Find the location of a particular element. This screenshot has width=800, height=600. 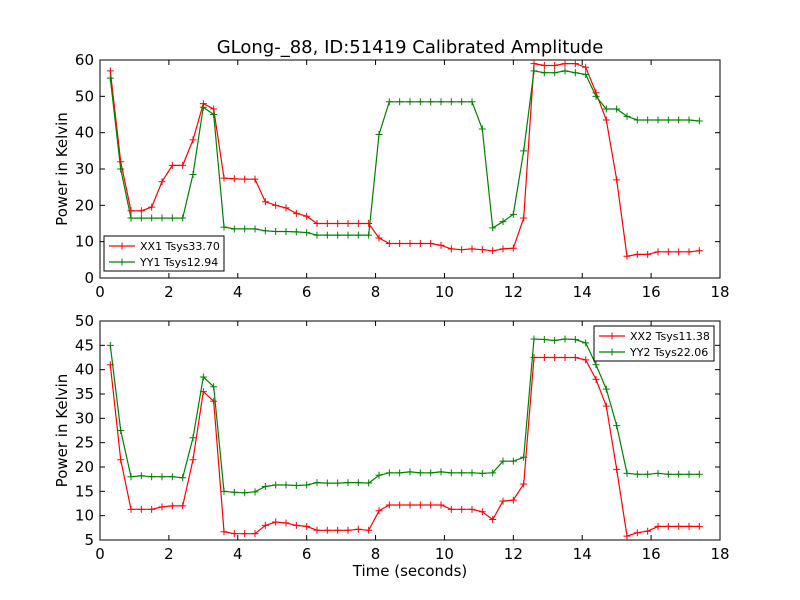

x-tick-label: 0 is located at coordinates (100, 554).